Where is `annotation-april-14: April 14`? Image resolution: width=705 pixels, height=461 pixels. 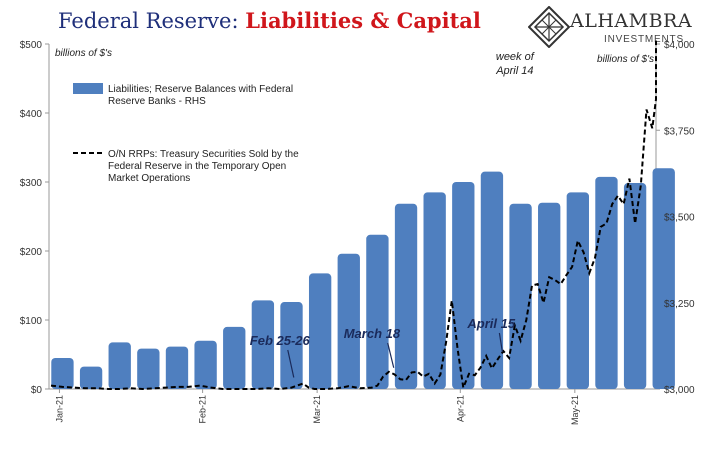
annotation-april-14: April 14 is located at coordinates (514, 71).